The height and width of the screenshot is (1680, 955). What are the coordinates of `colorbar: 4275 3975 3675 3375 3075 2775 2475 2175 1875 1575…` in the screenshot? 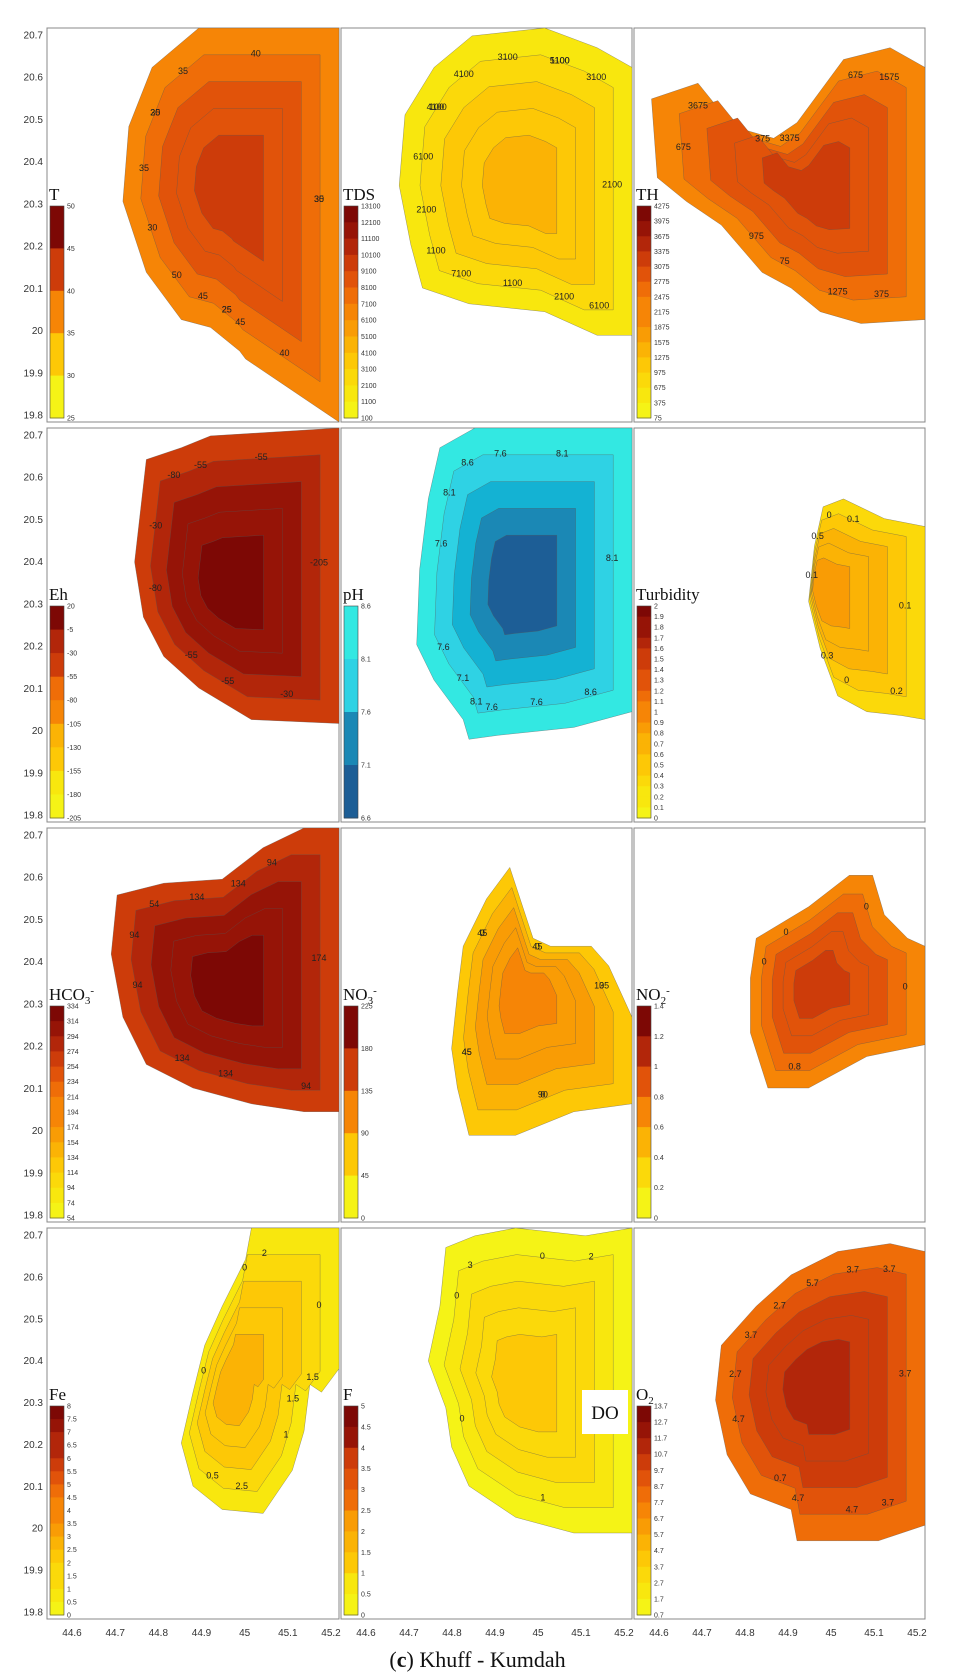 It's located at (653, 313).